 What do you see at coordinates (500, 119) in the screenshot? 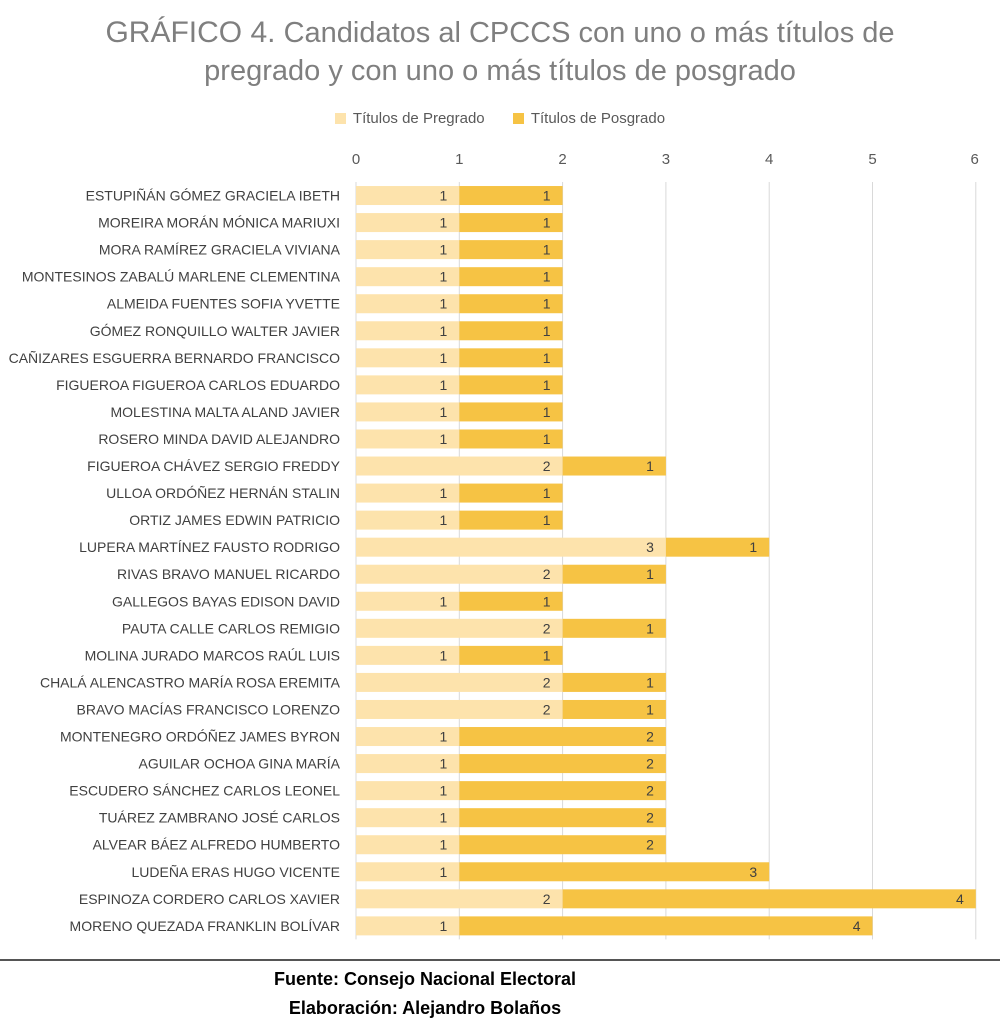
I see `chart-legend: Títulos de Pregrado Títulos de Posgrado` at bounding box center [500, 119].